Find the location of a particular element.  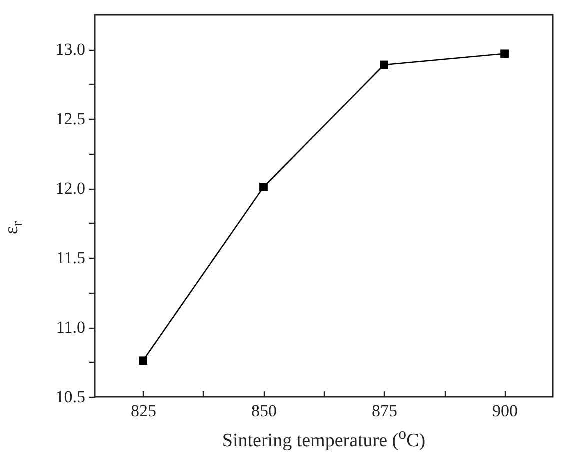

x-tick-label: 825 is located at coordinates (143, 411).